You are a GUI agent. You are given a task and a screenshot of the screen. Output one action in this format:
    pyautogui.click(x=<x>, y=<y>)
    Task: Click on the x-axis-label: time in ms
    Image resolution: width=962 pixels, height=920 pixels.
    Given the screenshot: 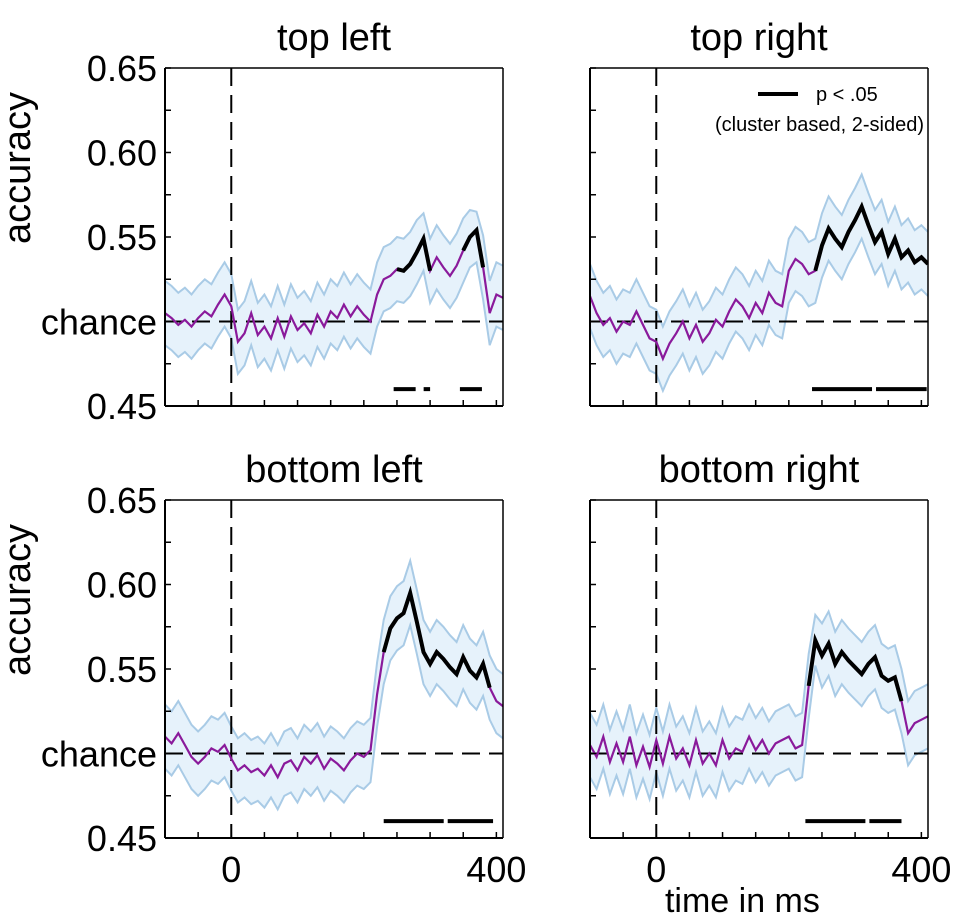 What is the action you would take?
    pyautogui.click(x=742, y=901)
    